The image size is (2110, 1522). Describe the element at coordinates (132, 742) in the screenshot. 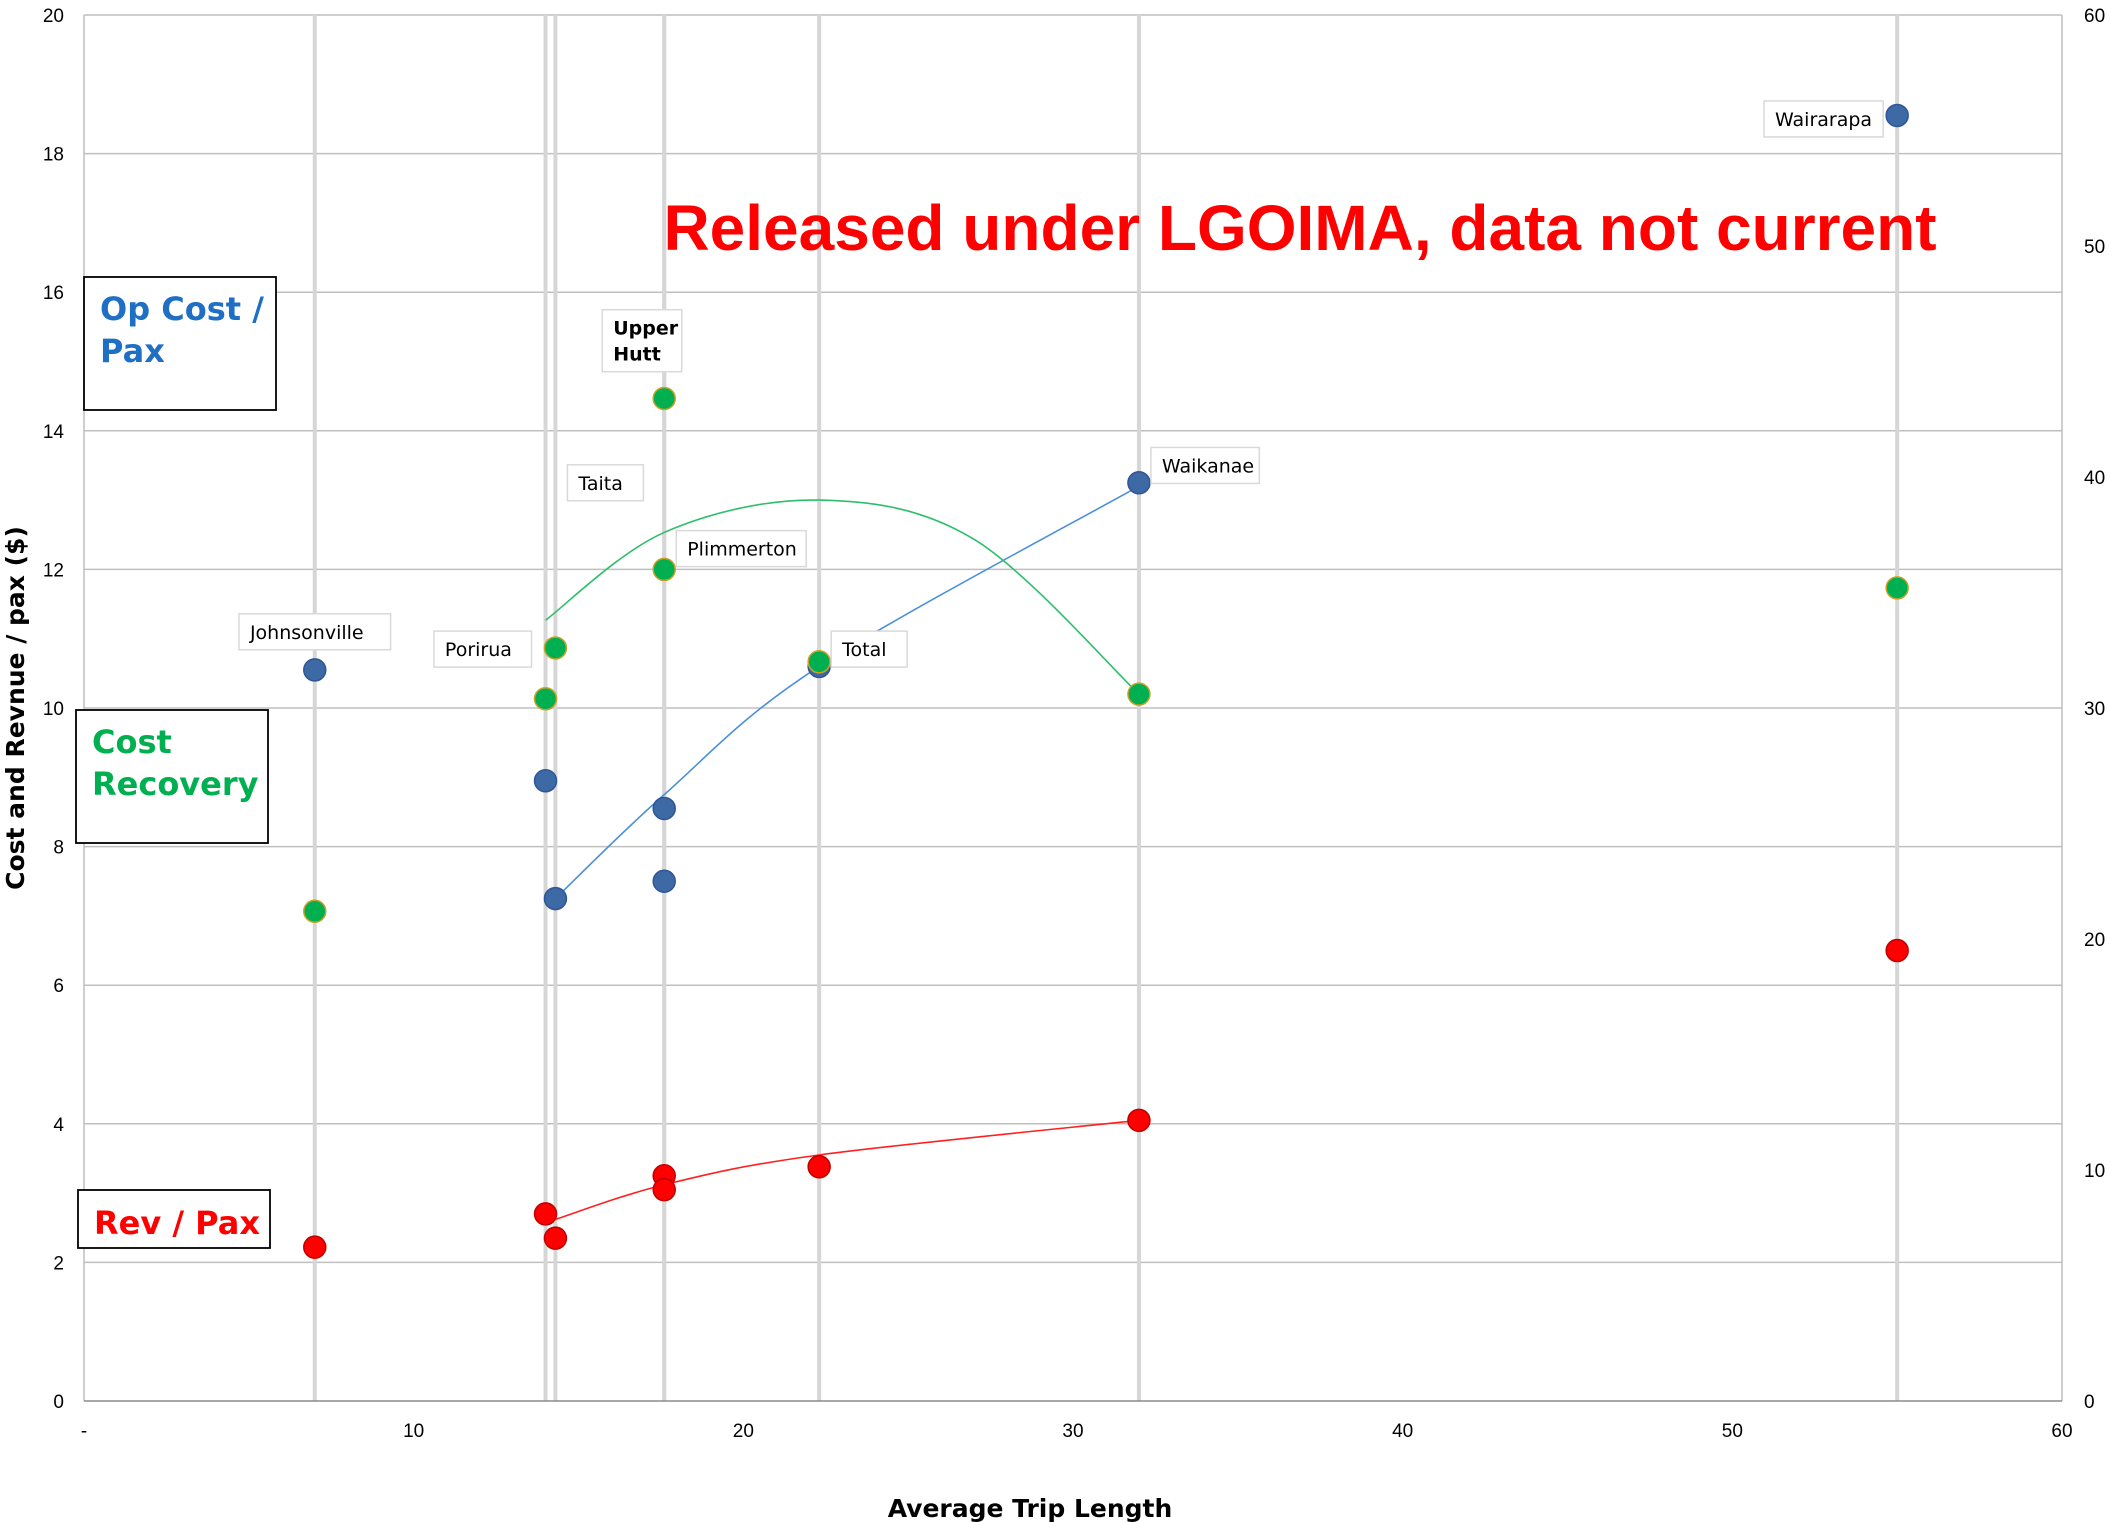

I see `legend-text: Cost` at that location.